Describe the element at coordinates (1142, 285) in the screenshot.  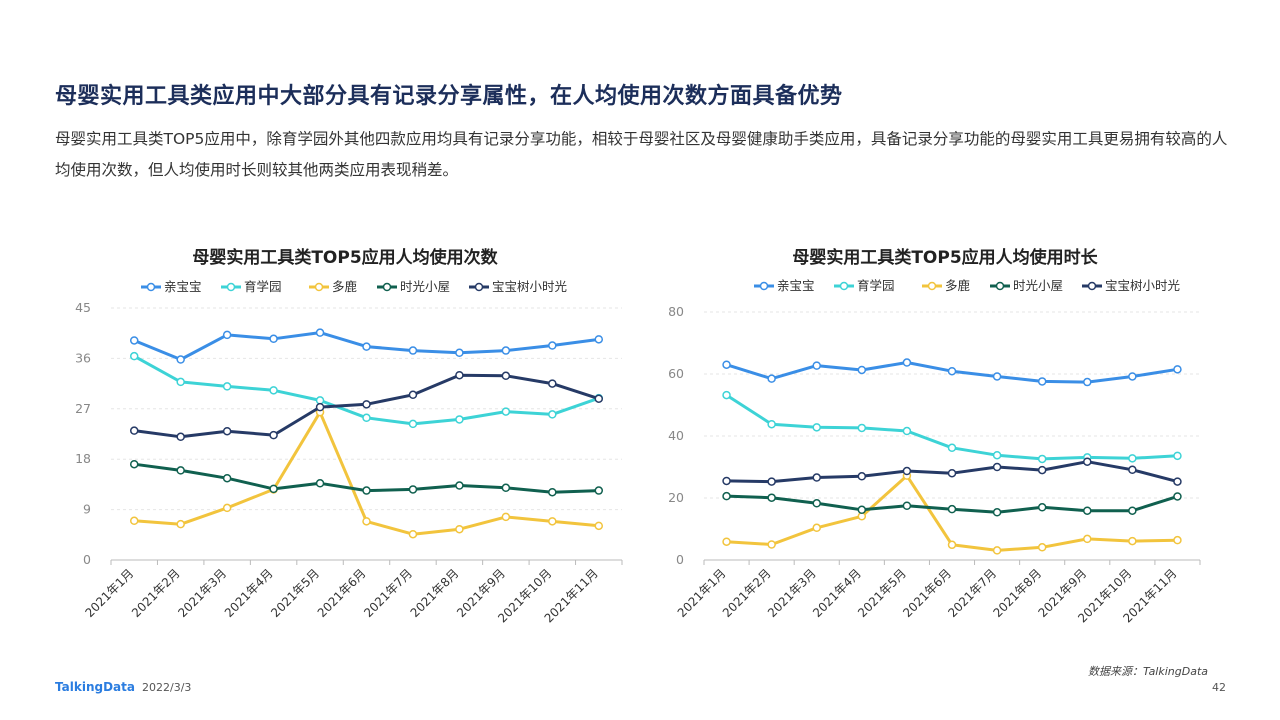
I see `legend-label: 宝宝树小时光` at that location.